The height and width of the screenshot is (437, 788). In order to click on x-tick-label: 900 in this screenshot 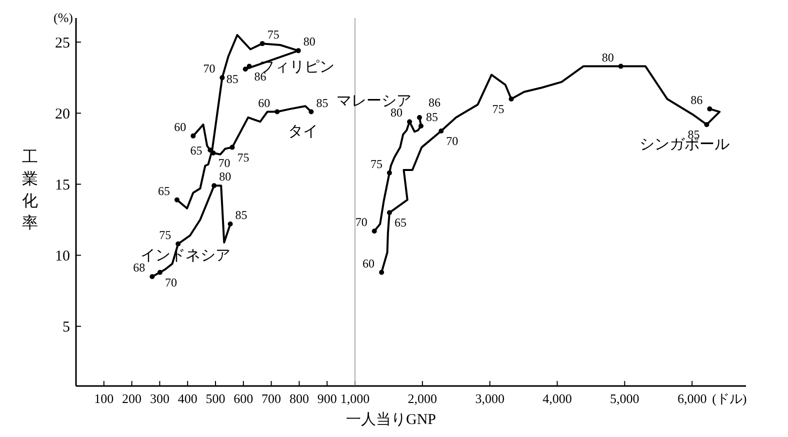, I will do `click(327, 398)`.